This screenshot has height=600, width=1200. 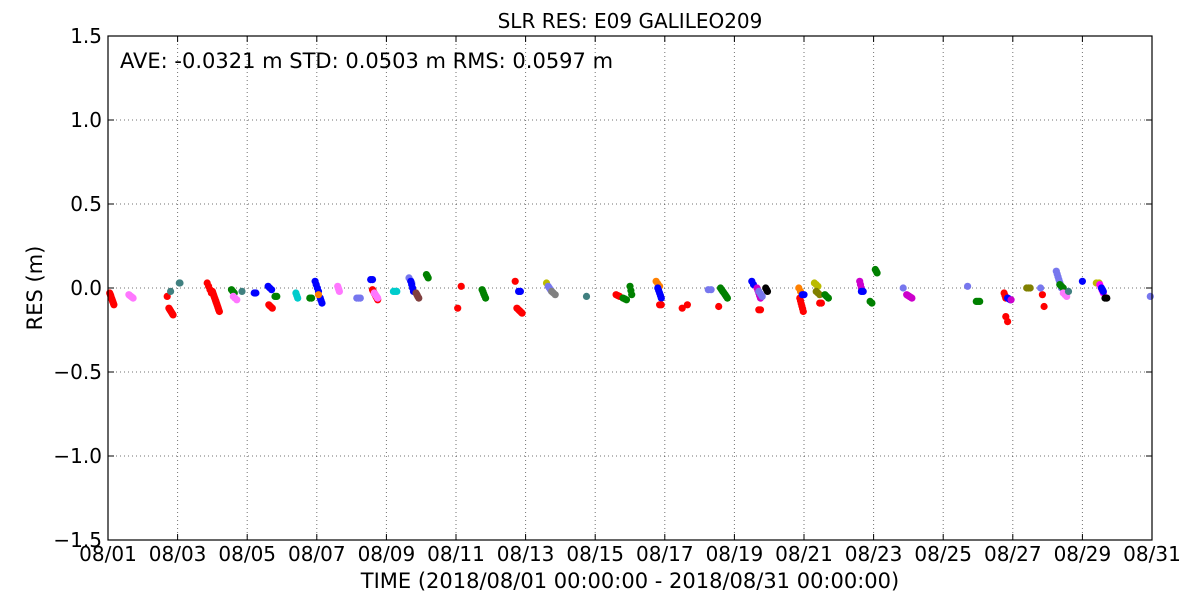 I want to click on data-points, so click(x=630, y=295).